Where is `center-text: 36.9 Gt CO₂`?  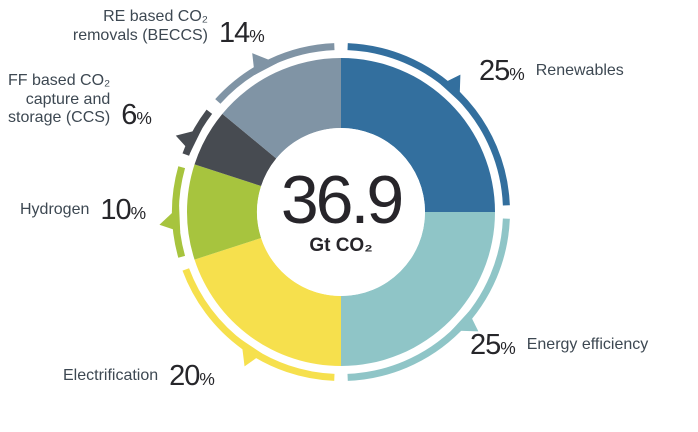 center-text: 36.9 Gt CO₂ is located at coordinates (341, 209).